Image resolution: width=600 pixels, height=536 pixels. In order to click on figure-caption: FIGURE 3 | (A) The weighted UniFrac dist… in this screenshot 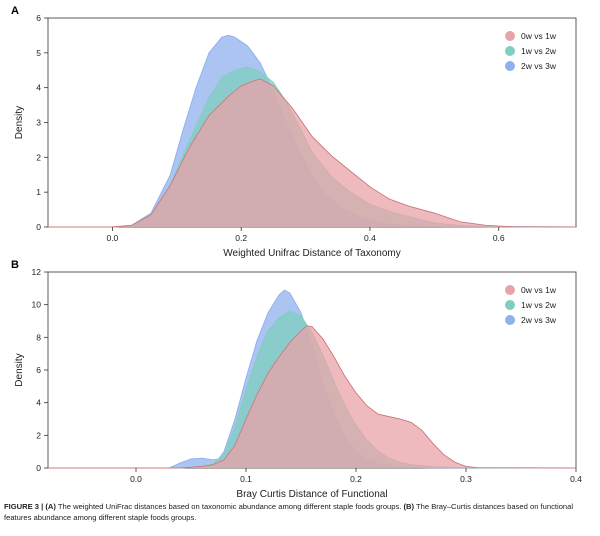, I will do `click(299, 512)`.